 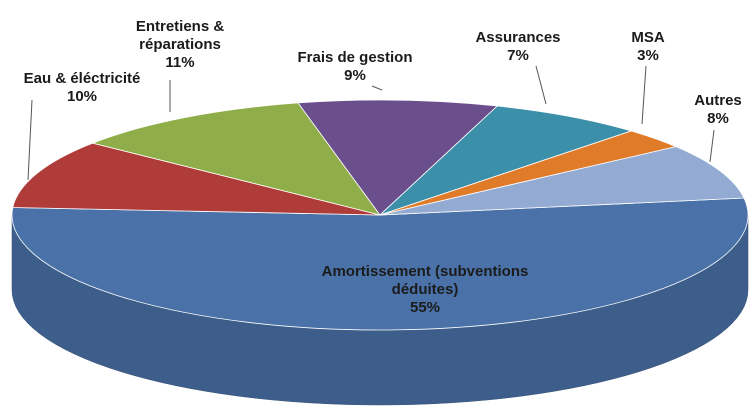 I want to click on category-name: Eau & éléctricité, so click(x=82, y=78).